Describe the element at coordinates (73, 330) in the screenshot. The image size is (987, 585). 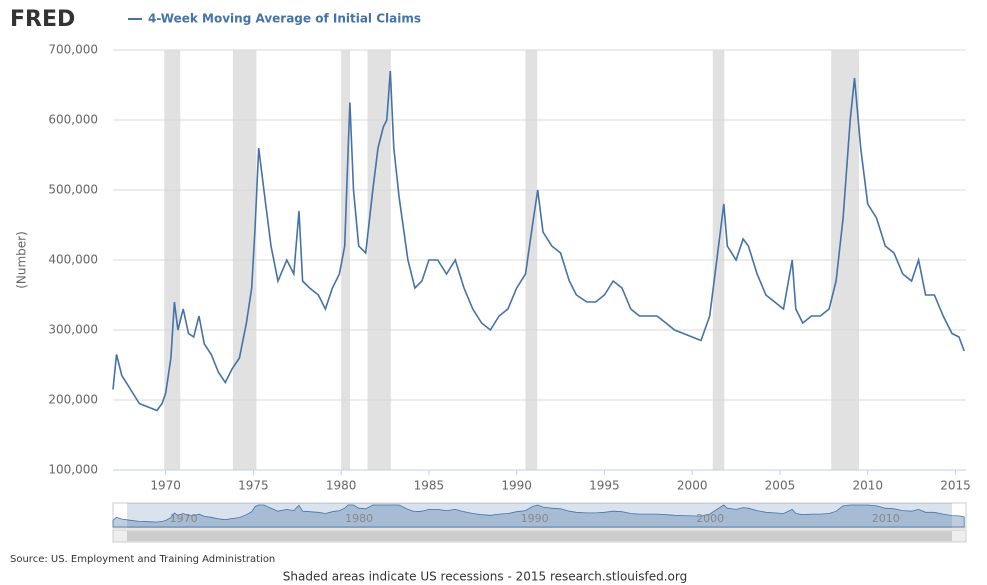
I see `y-tick-label: 300,000` at that location.